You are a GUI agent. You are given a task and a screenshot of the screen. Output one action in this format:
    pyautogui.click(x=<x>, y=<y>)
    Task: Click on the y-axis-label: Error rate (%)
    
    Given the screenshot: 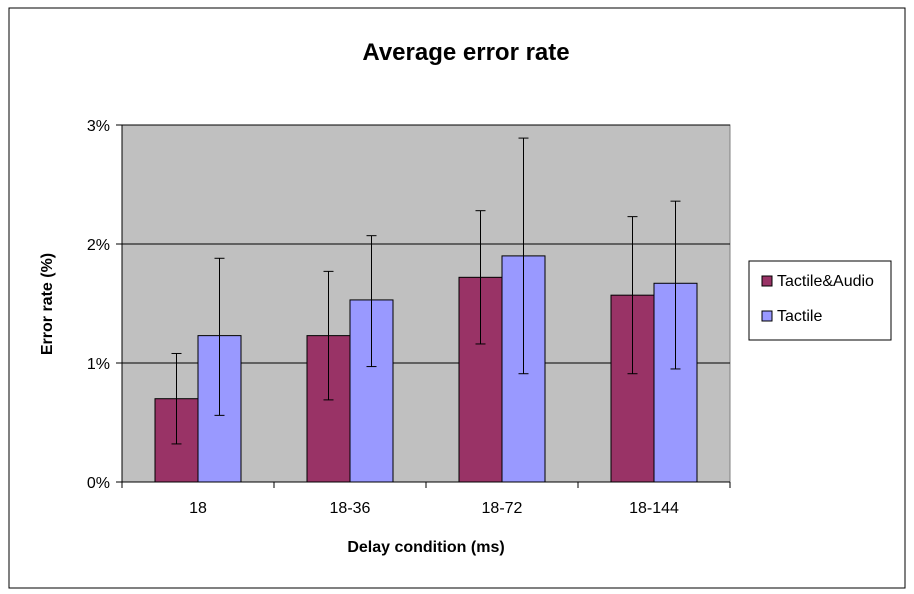 What is the action you would take?
    pyautogui.click(x=47, y=304)
    